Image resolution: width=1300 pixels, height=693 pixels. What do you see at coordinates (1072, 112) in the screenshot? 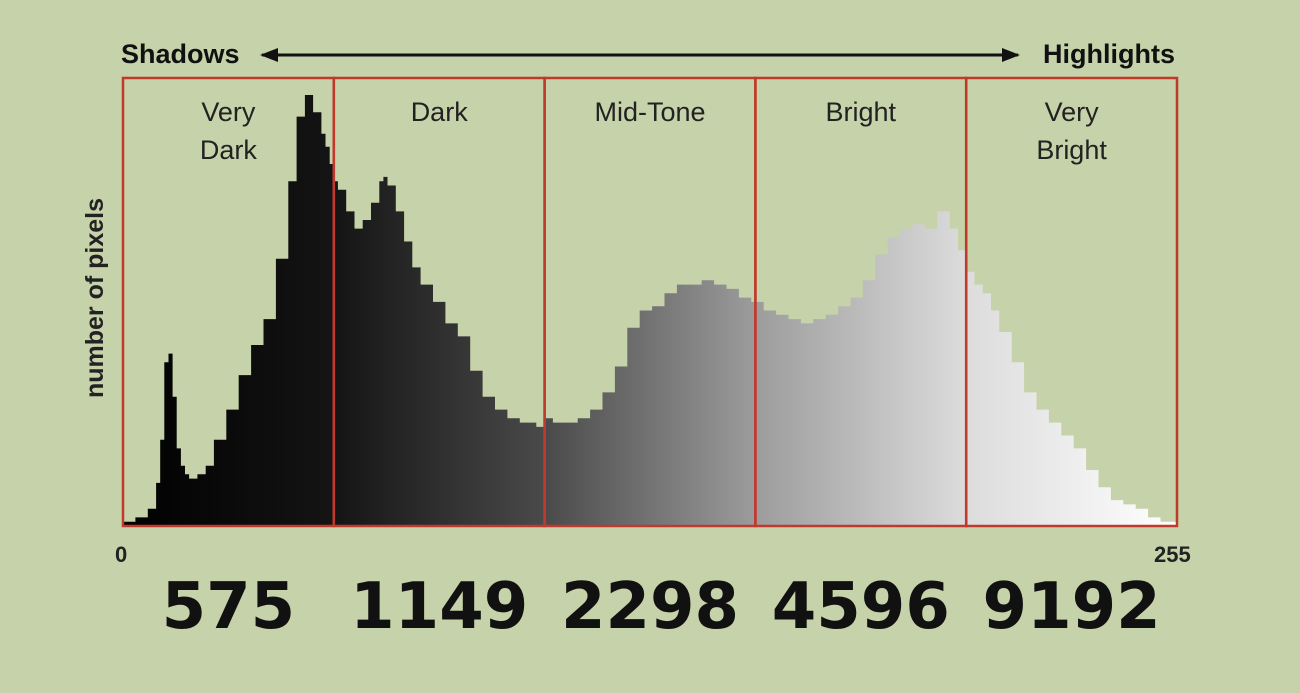
I see `zone-label-4-line-0: Very` at bounding box center [1072, 112].